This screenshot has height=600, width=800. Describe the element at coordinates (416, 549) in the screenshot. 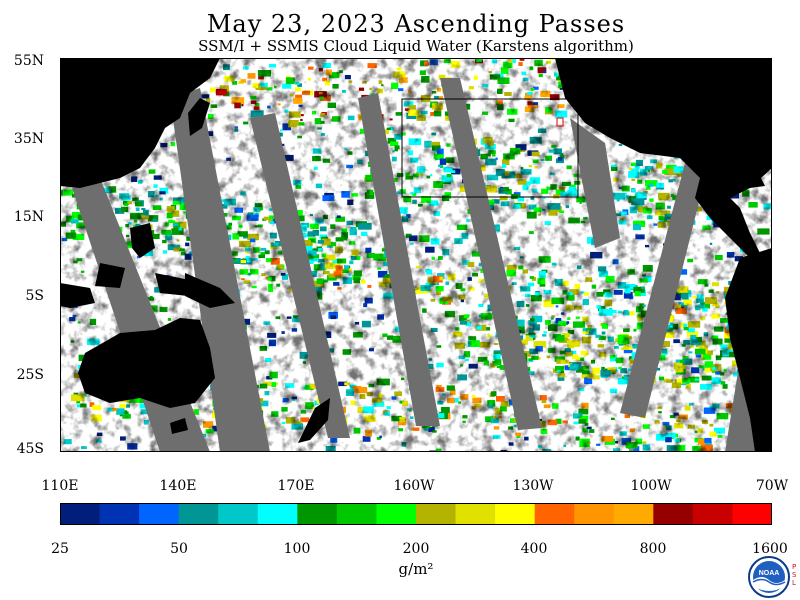

I see `colorbar-label-200: 200` at that location.